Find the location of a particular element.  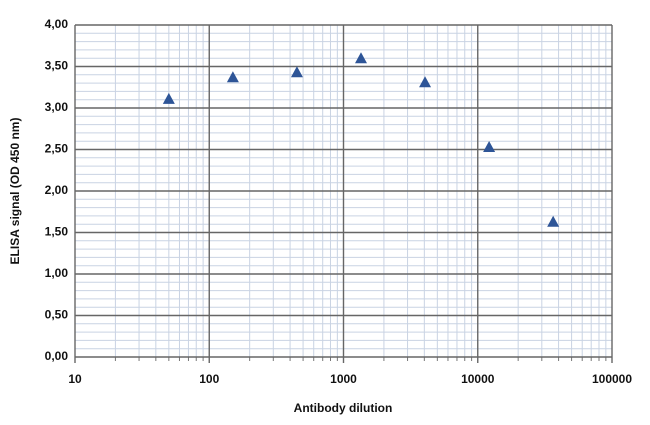

y-tick-label: 3,50 is located at coordinates (57, 66).